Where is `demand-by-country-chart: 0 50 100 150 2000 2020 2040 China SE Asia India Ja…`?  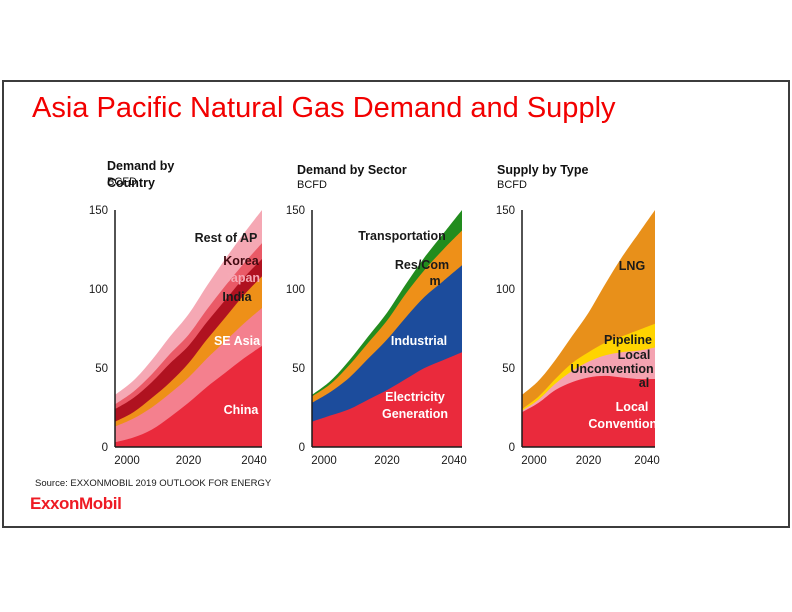 demand-by-country-chart: 0 50 100 150 2000 2020 2040 China SE Asia India Ja… is located at coordinates (178, 336).